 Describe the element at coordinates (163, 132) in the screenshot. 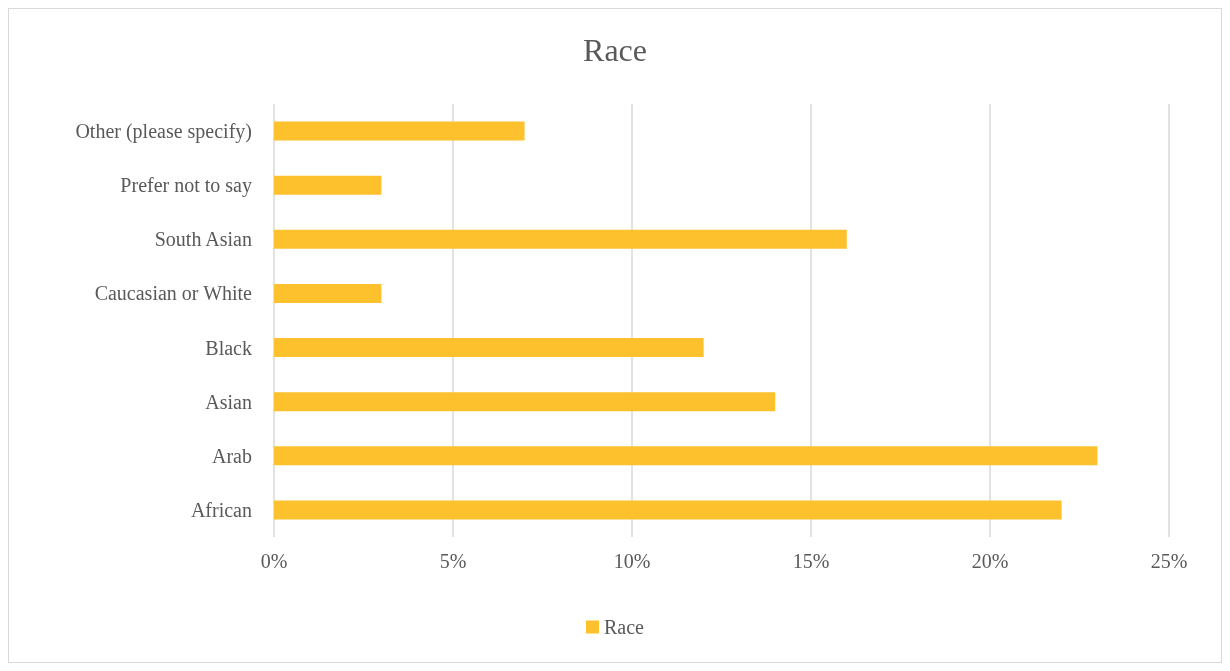

I see `y-tick-label: Other (please specify)` at that location.